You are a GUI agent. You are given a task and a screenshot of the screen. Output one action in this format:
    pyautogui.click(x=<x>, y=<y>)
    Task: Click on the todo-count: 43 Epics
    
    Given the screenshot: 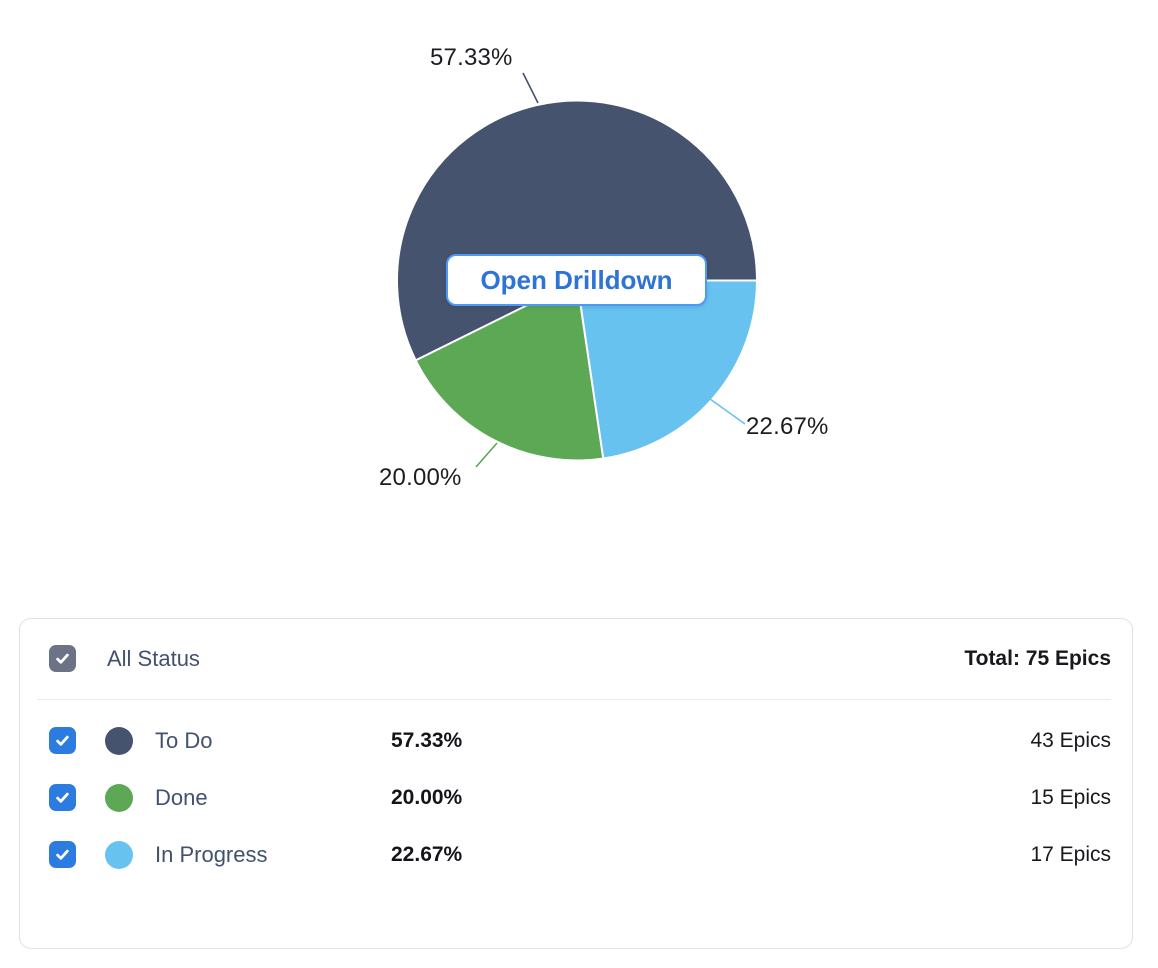 What is the action you would take?
    pyautogui.click(x=1070, y=740)
    